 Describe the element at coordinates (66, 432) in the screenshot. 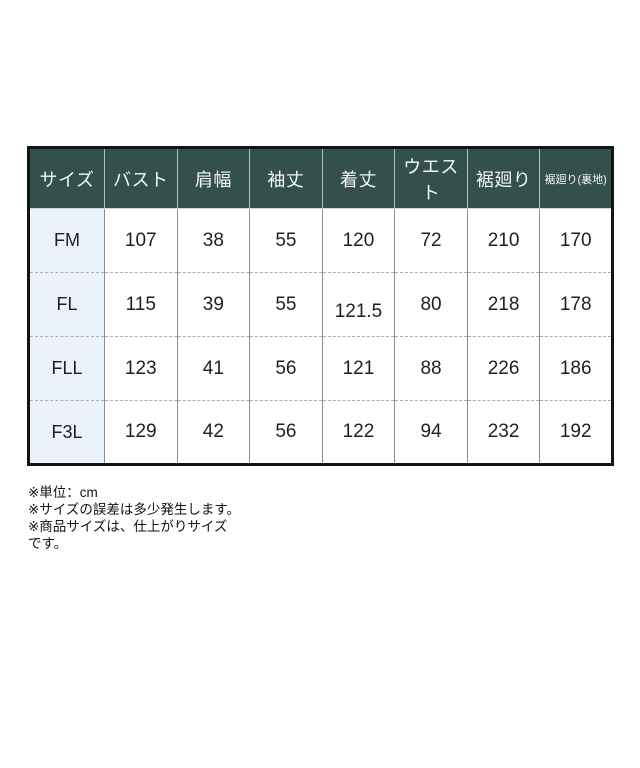

I see `size-label: F3L` at that location.